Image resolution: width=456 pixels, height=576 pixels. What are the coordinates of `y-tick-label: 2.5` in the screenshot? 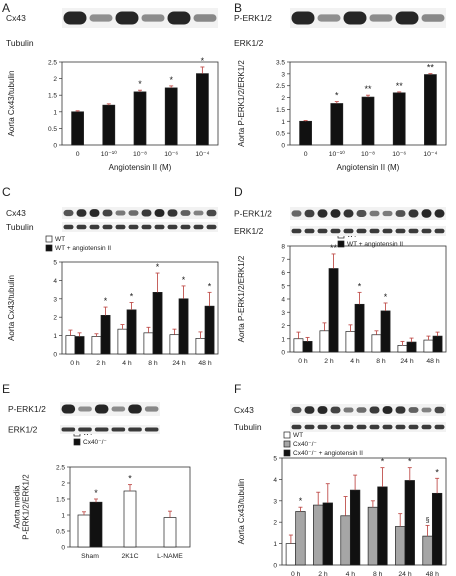 It's located at (60, 468).